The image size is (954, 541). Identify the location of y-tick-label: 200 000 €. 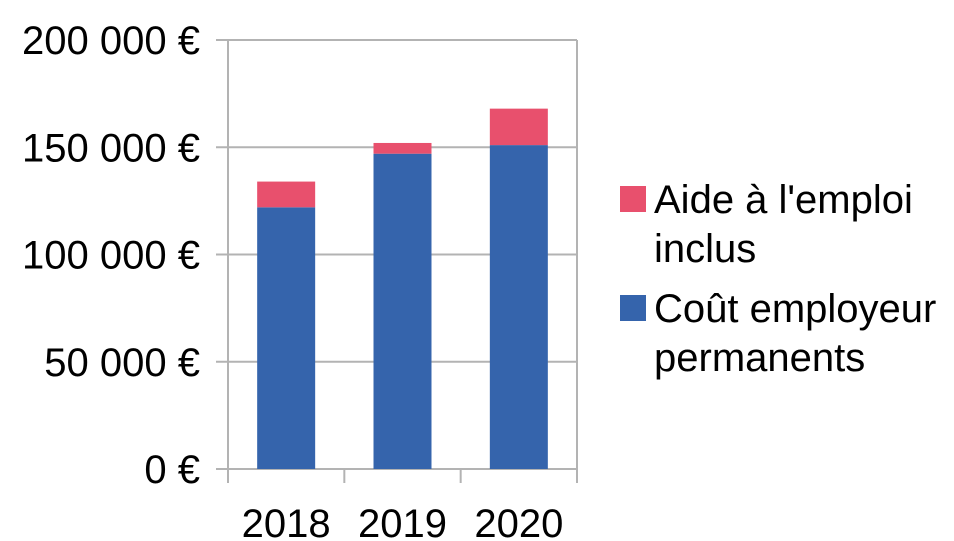
(111, 41).